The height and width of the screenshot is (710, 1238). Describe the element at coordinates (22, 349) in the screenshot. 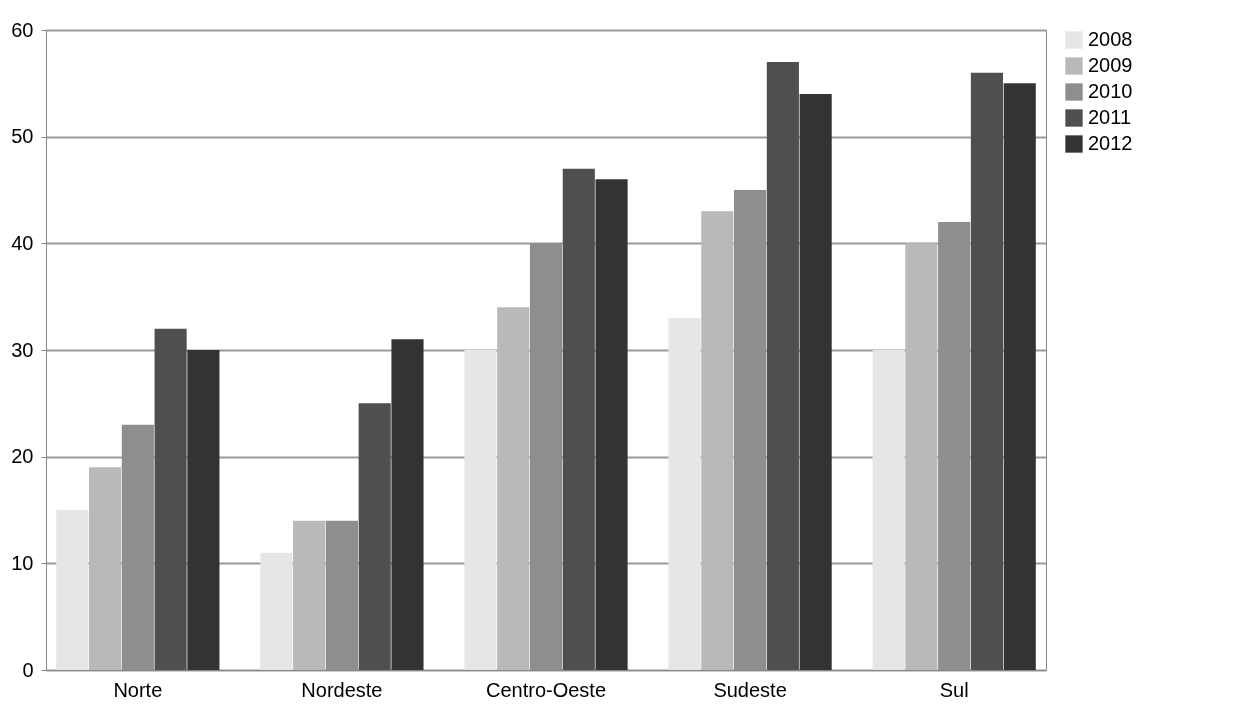

I see `y-tick-label: 30` at that location.